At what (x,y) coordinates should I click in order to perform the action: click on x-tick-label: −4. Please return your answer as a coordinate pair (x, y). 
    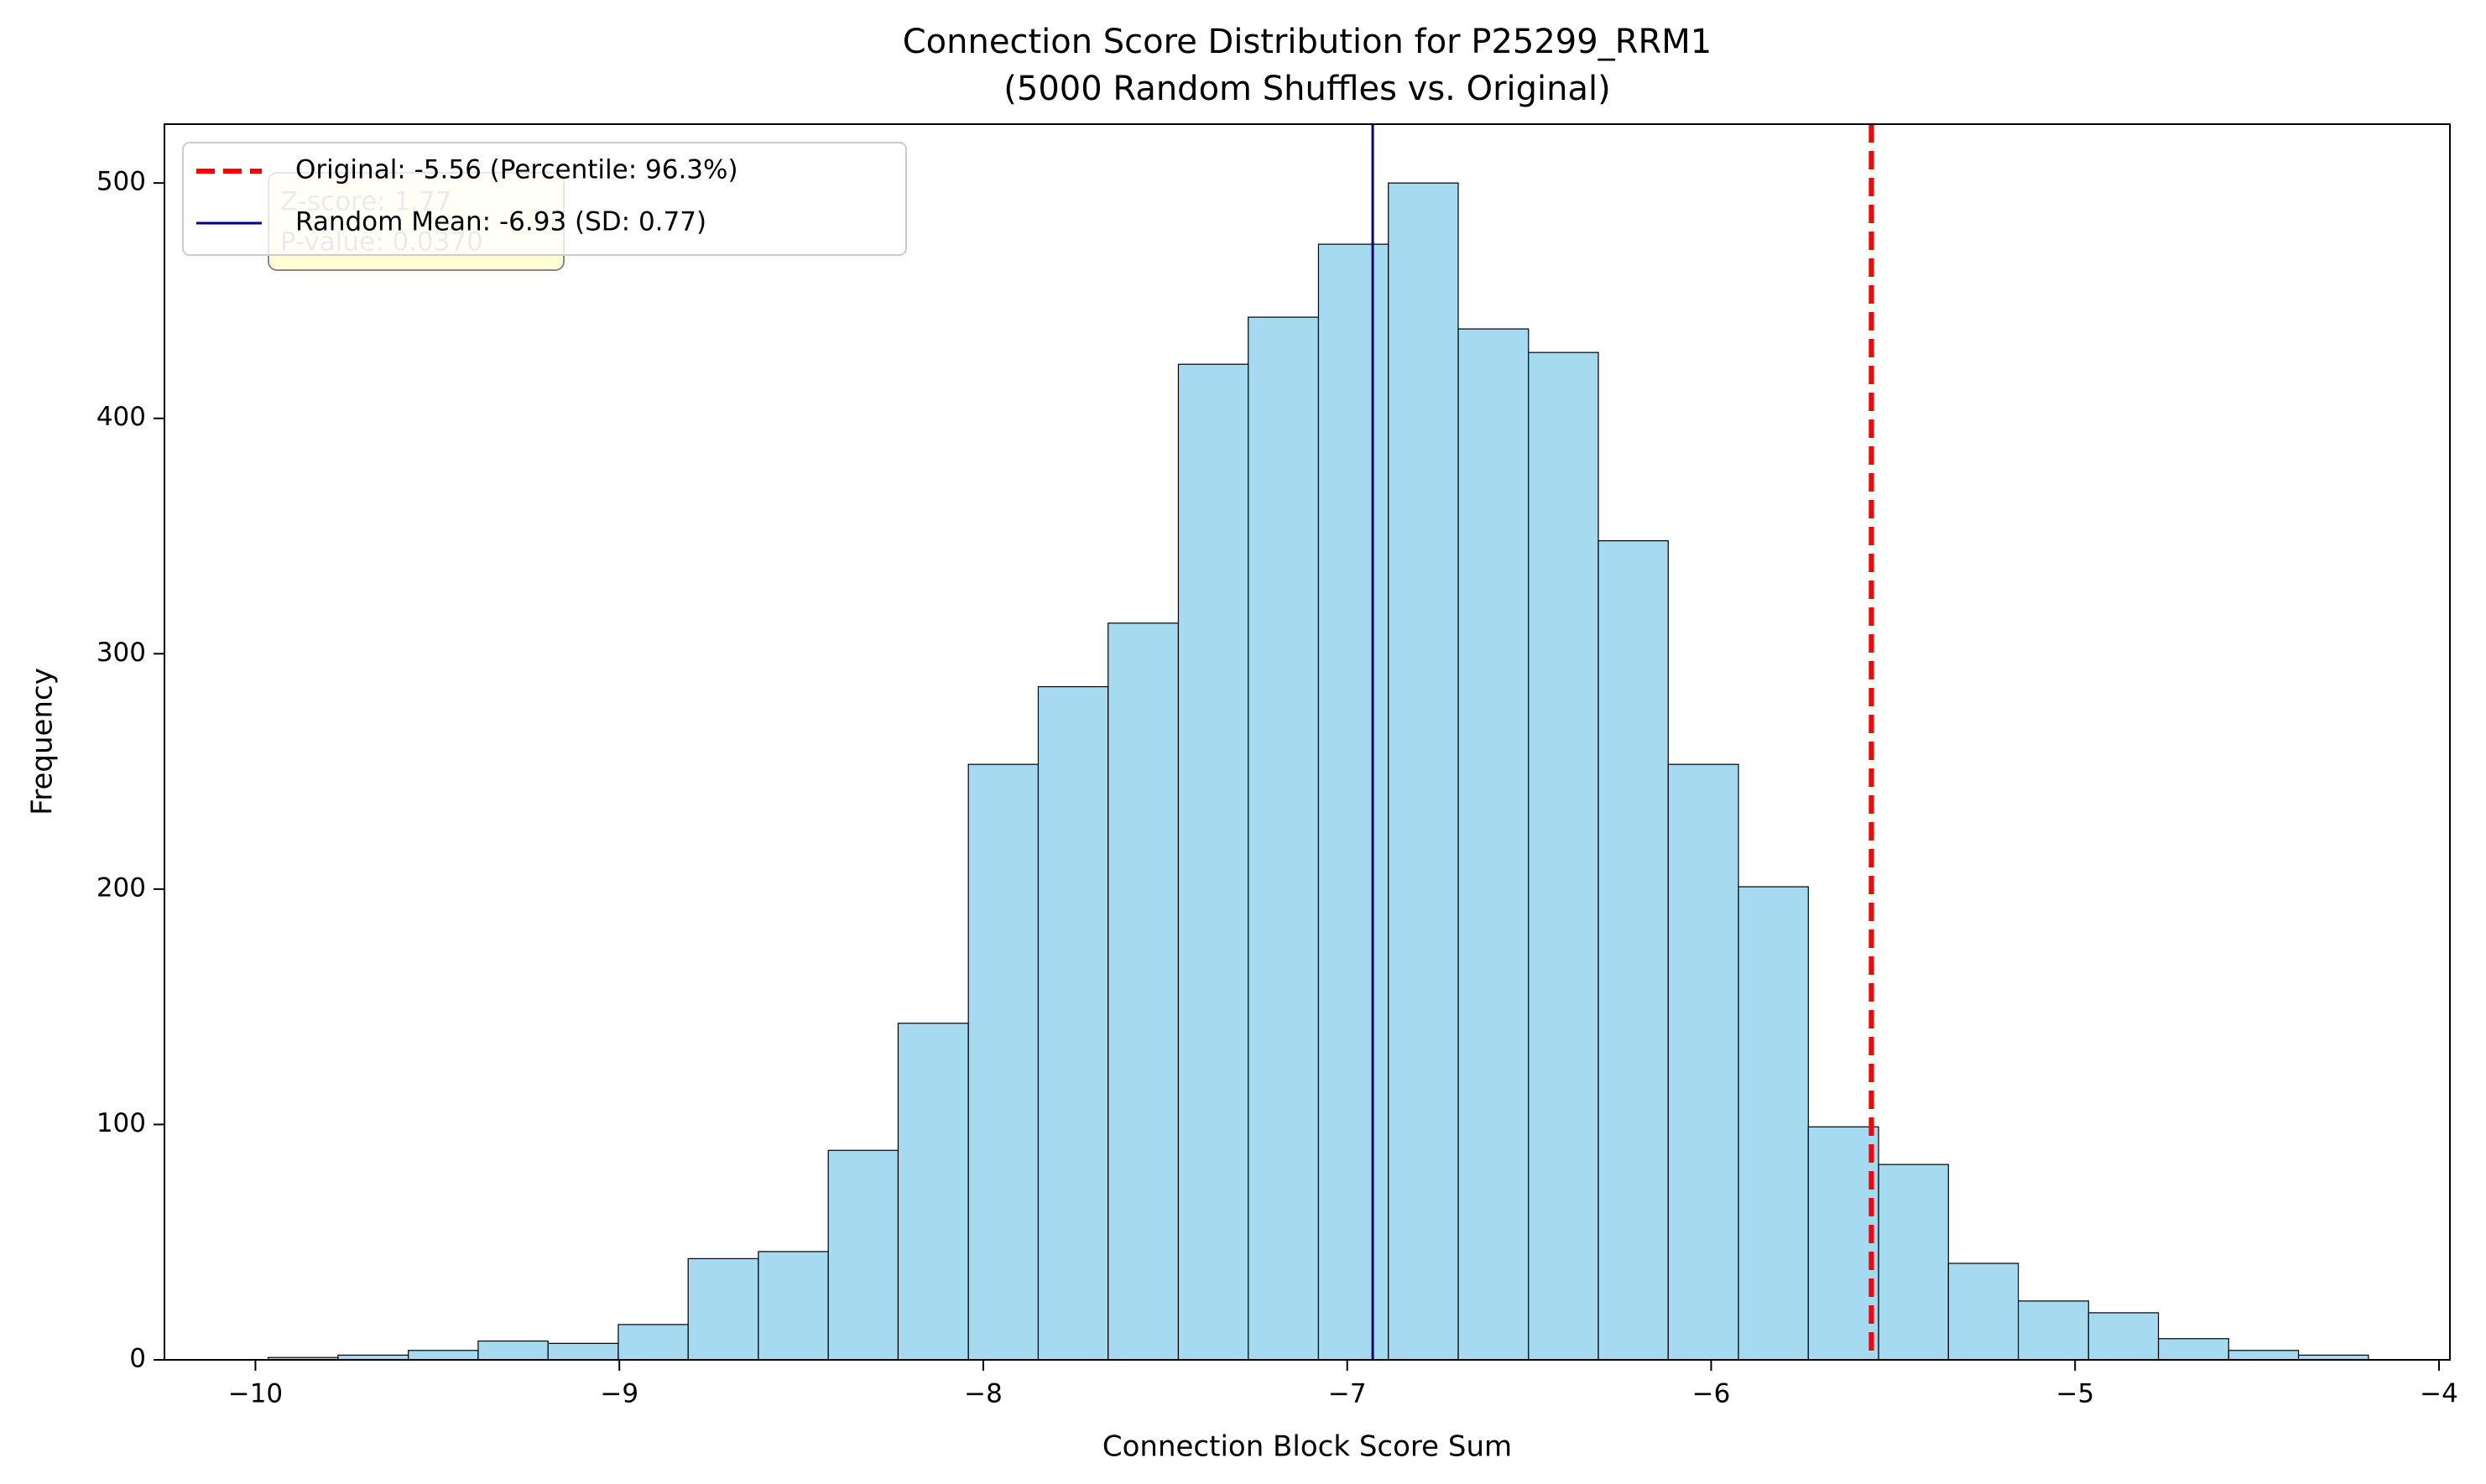
    Looking at the image, I should click on (2439, 1394).